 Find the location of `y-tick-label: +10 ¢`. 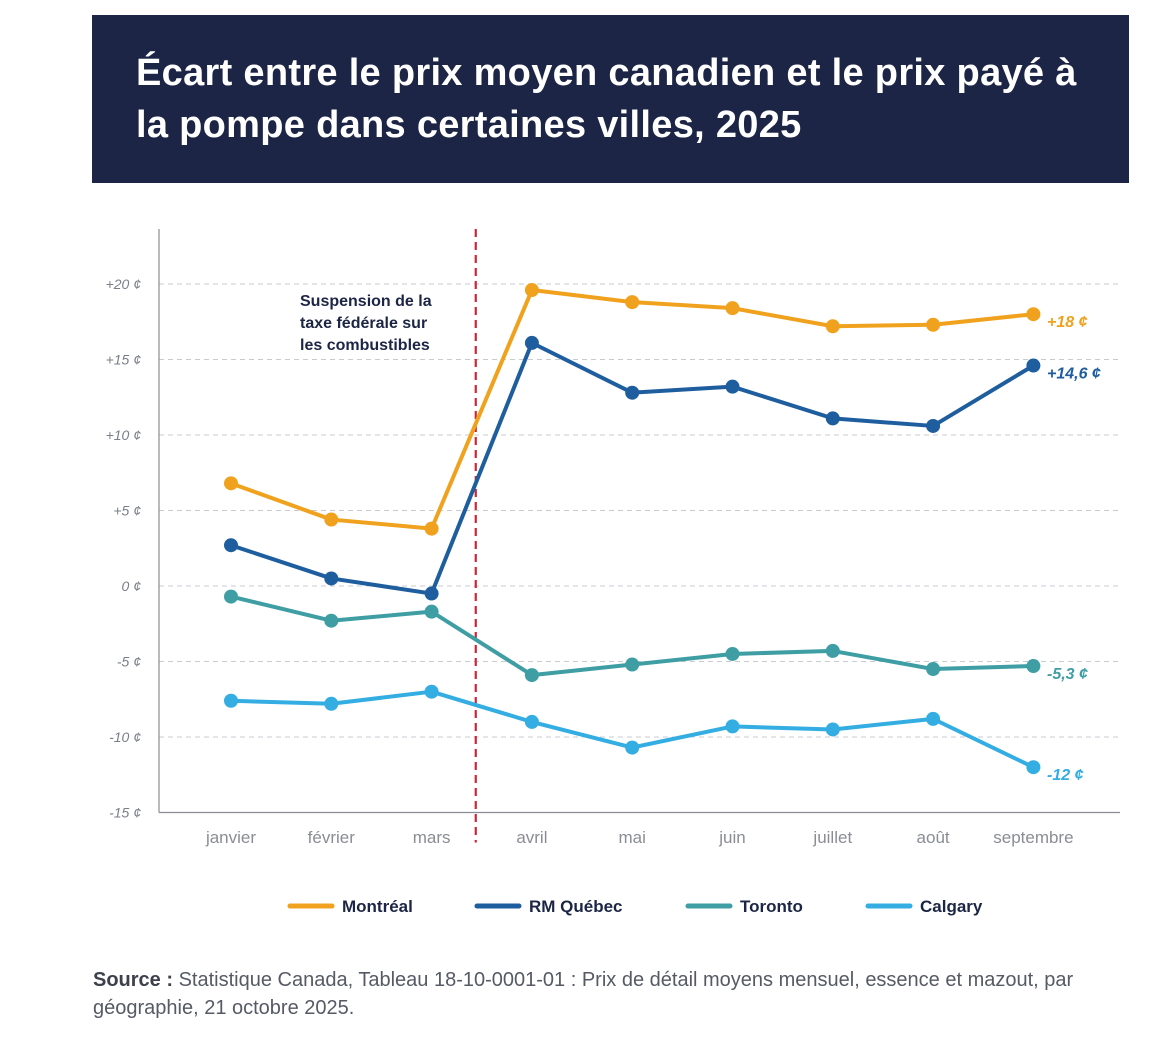

y-tick-label: +10 ¢ is located at coordinates (124, 435).